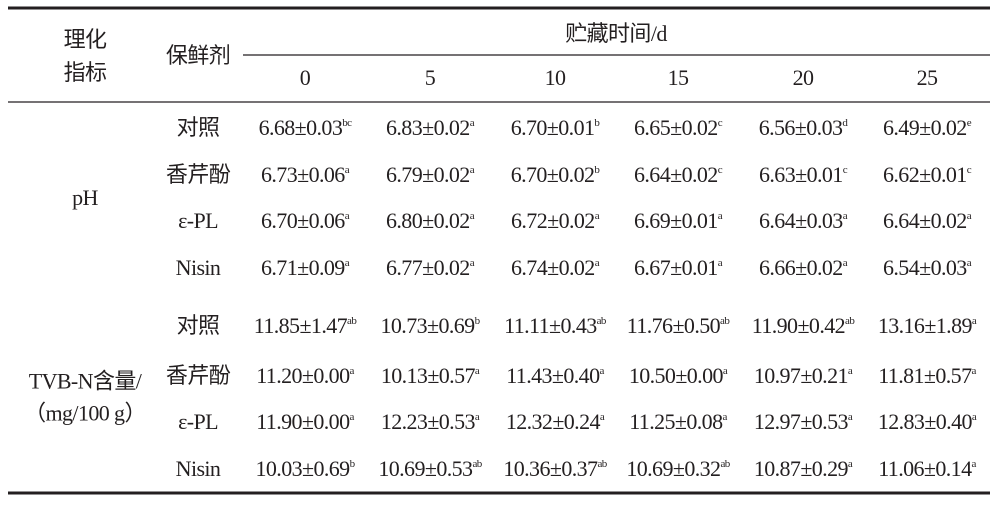  What do you see at coordinates (801, 220) in the screenshot?
I see `cell-value: 6.64±0.03` at bounding box center [801, 220].